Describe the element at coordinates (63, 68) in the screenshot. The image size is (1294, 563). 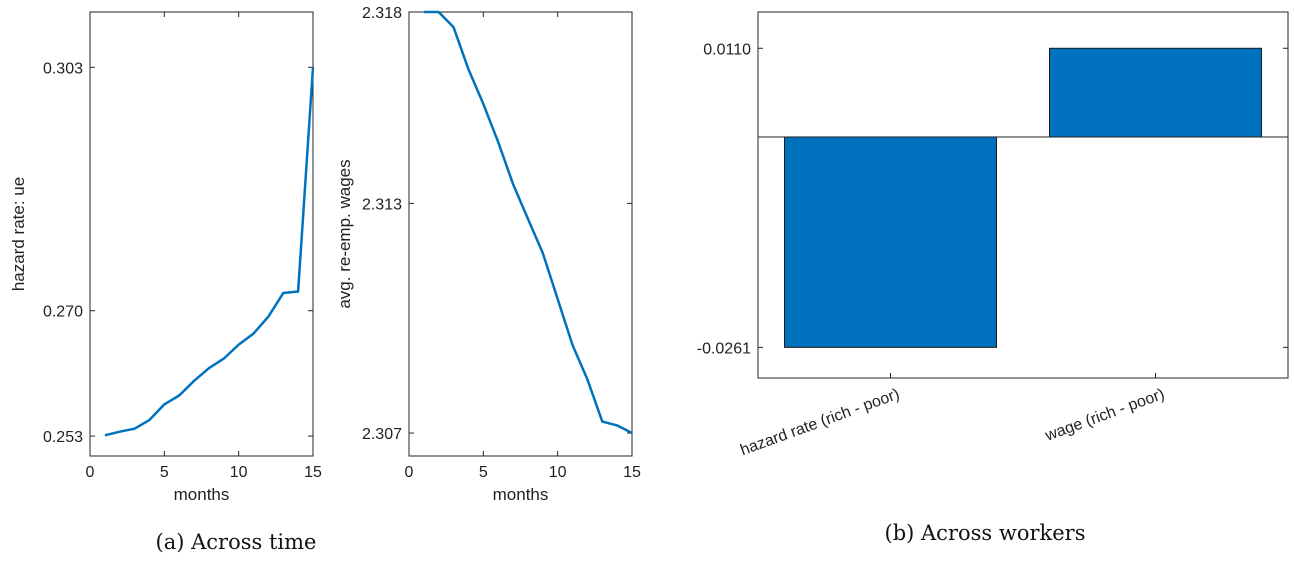
I see `y-tick-label: 0.303` at that location.